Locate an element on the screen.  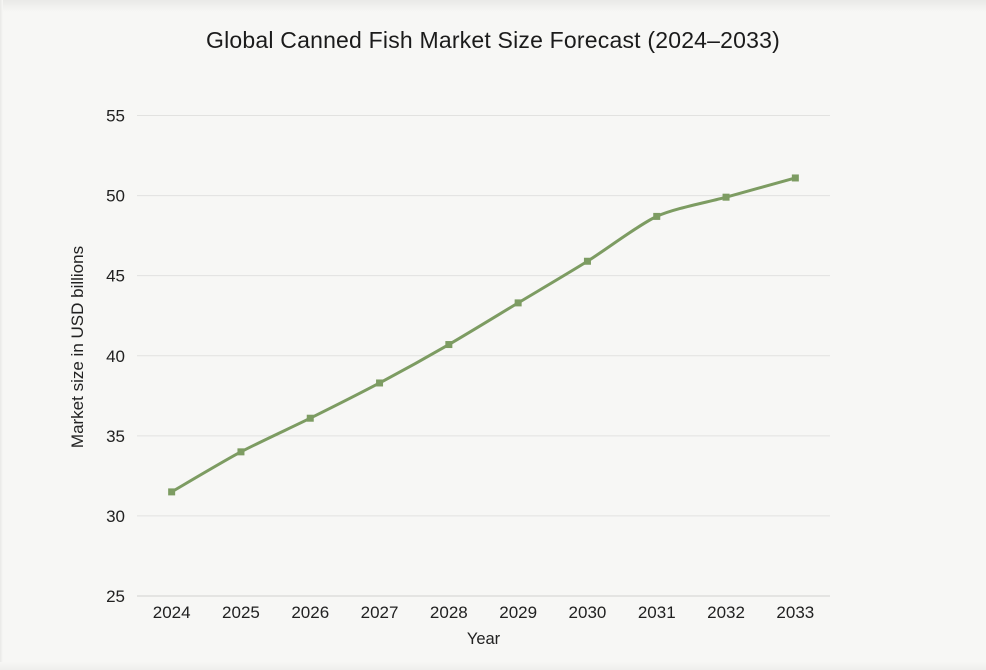
y-tick-label: 55 is located at coordinates (115, 116).